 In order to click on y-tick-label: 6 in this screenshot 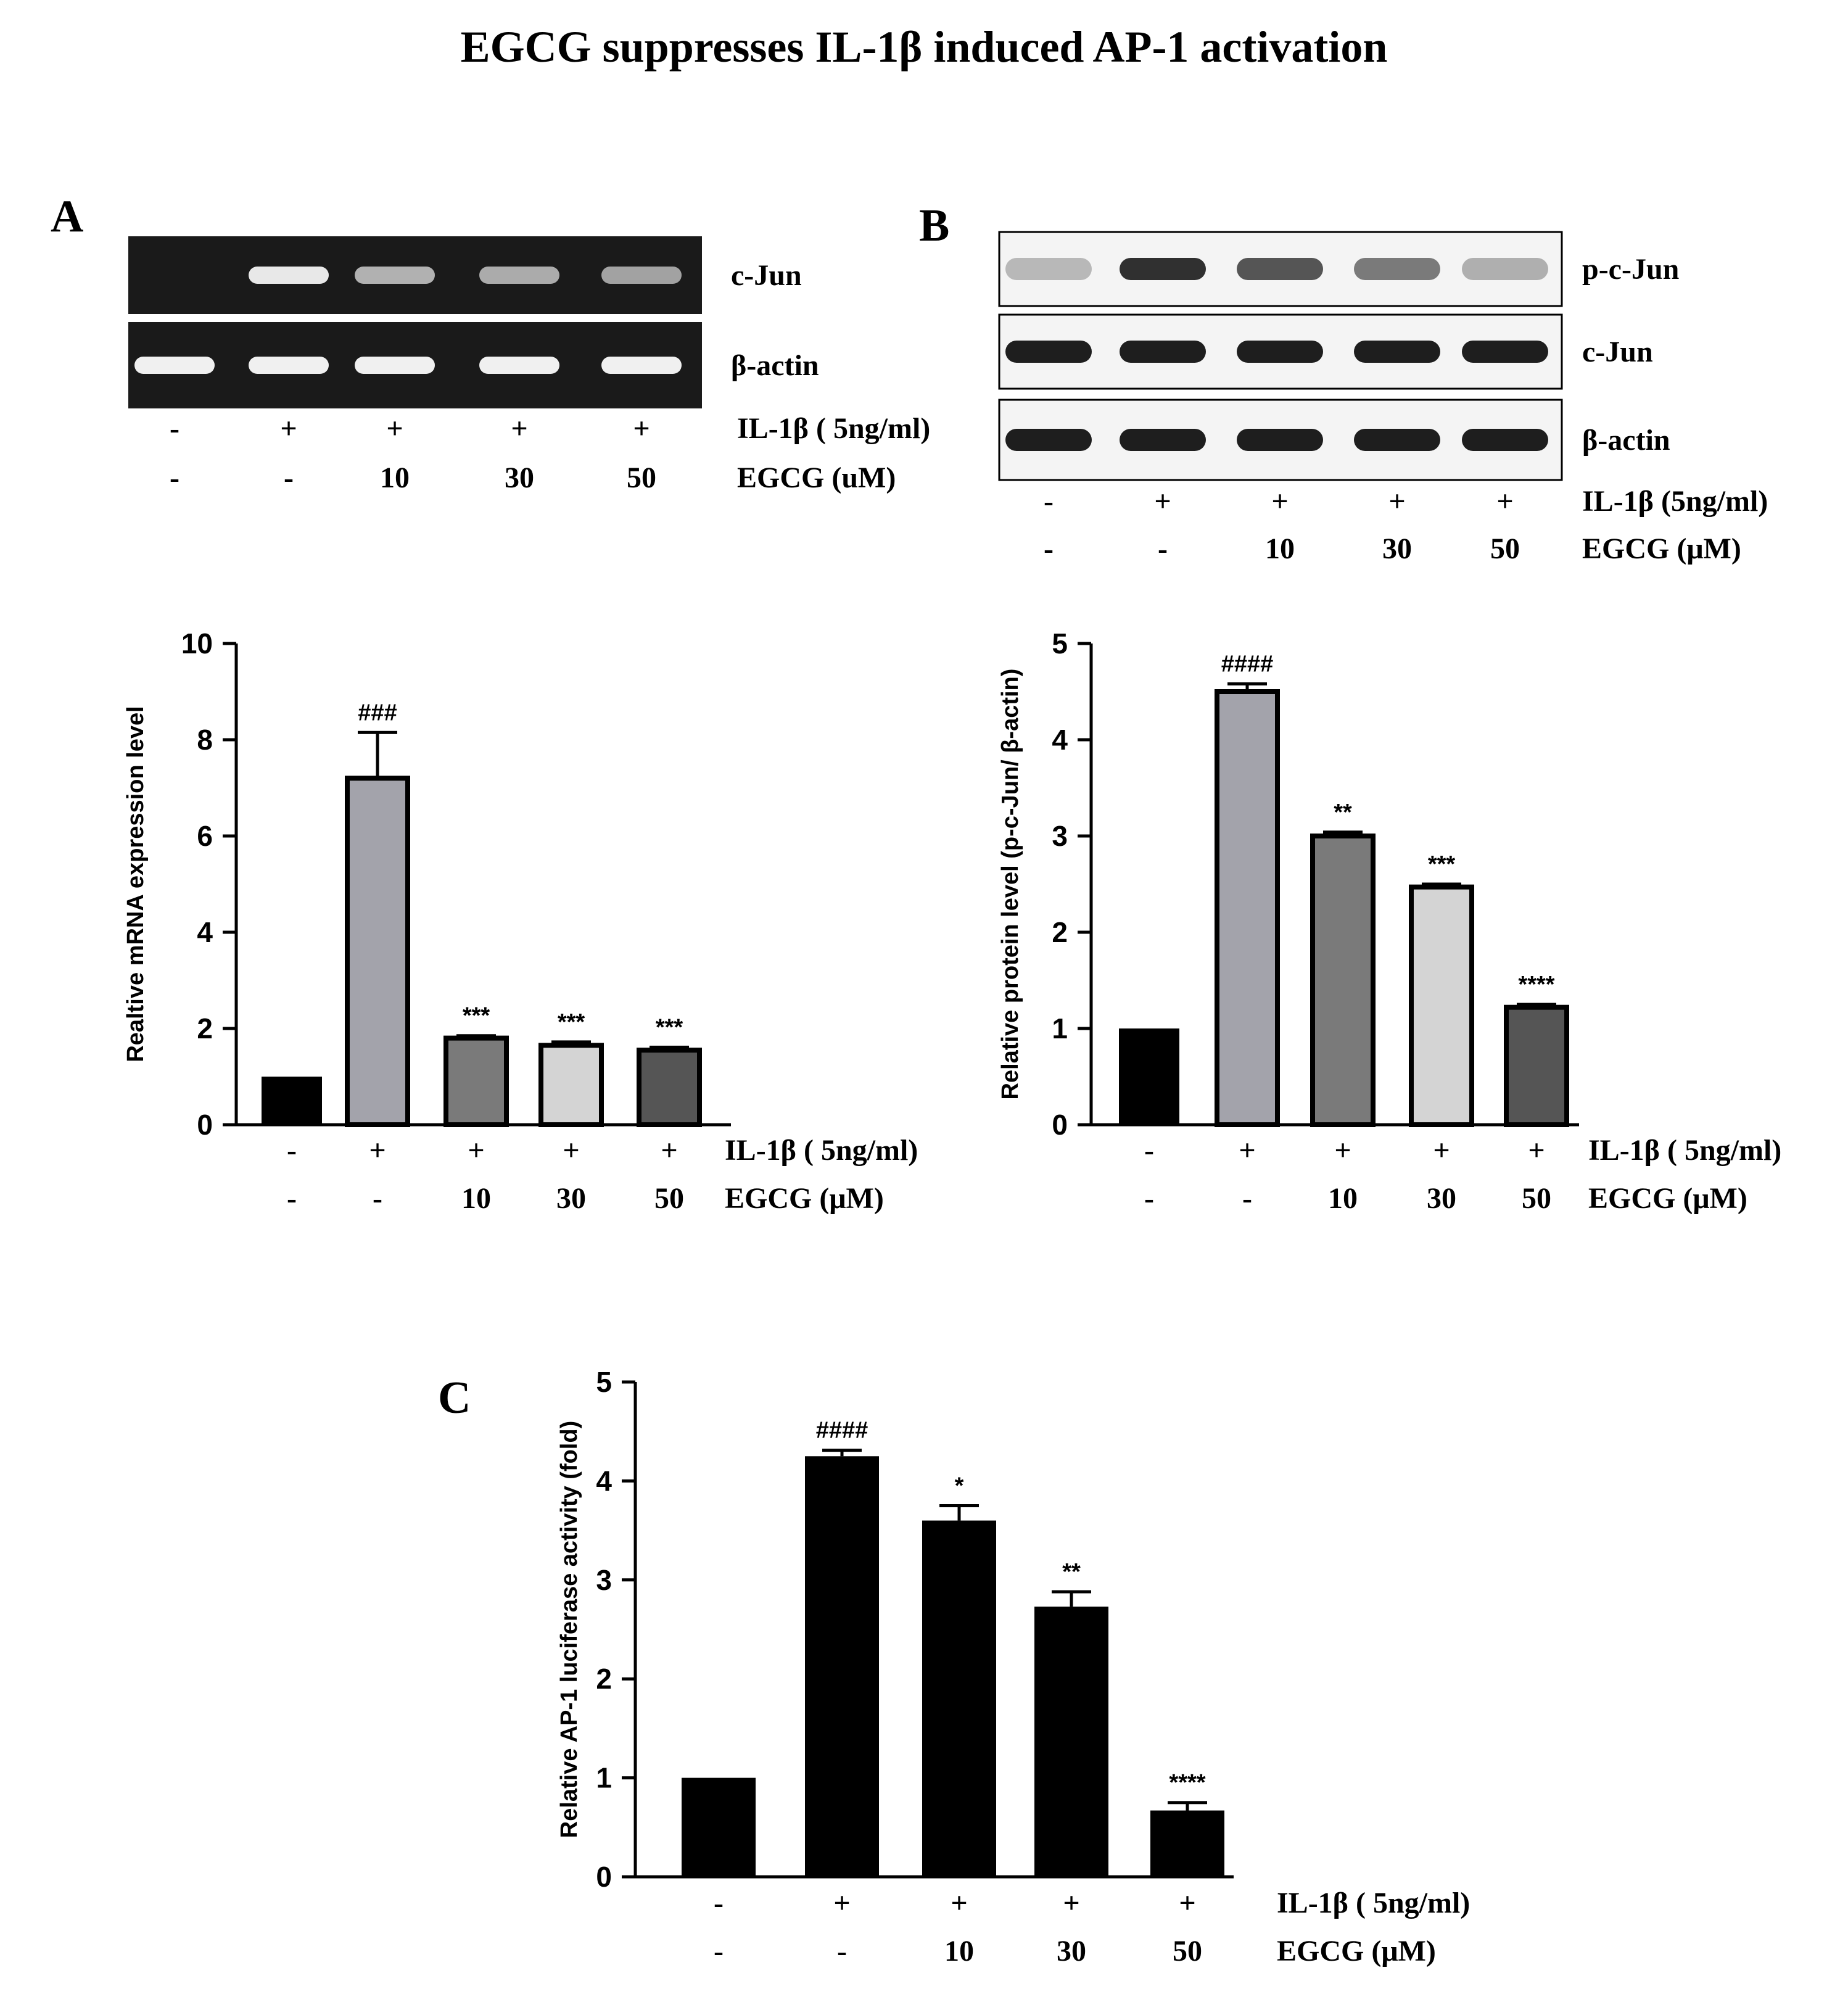, I will do `click(205, 836)`.